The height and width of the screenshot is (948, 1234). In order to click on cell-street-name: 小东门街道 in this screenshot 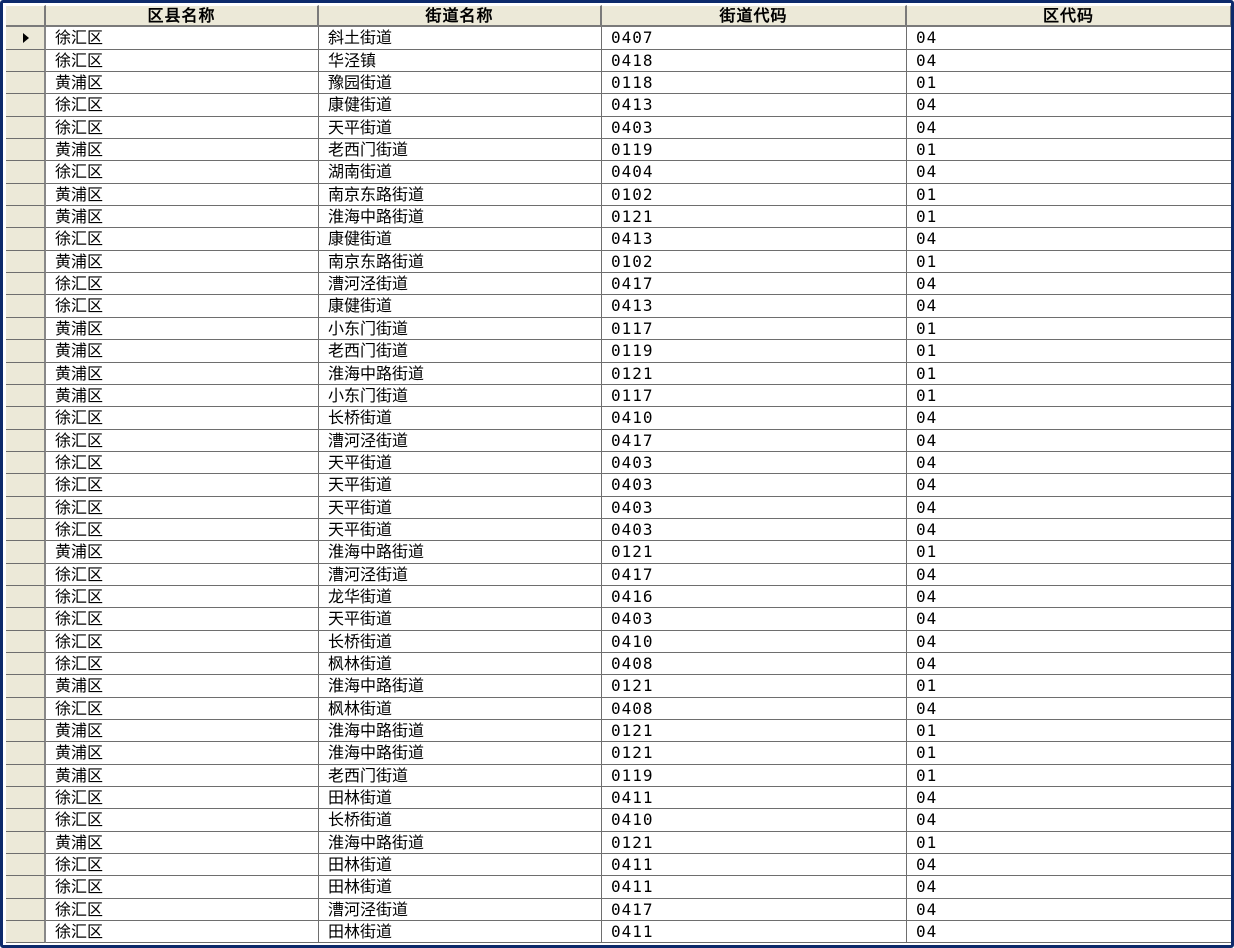, I will do `click(460, 329)`.